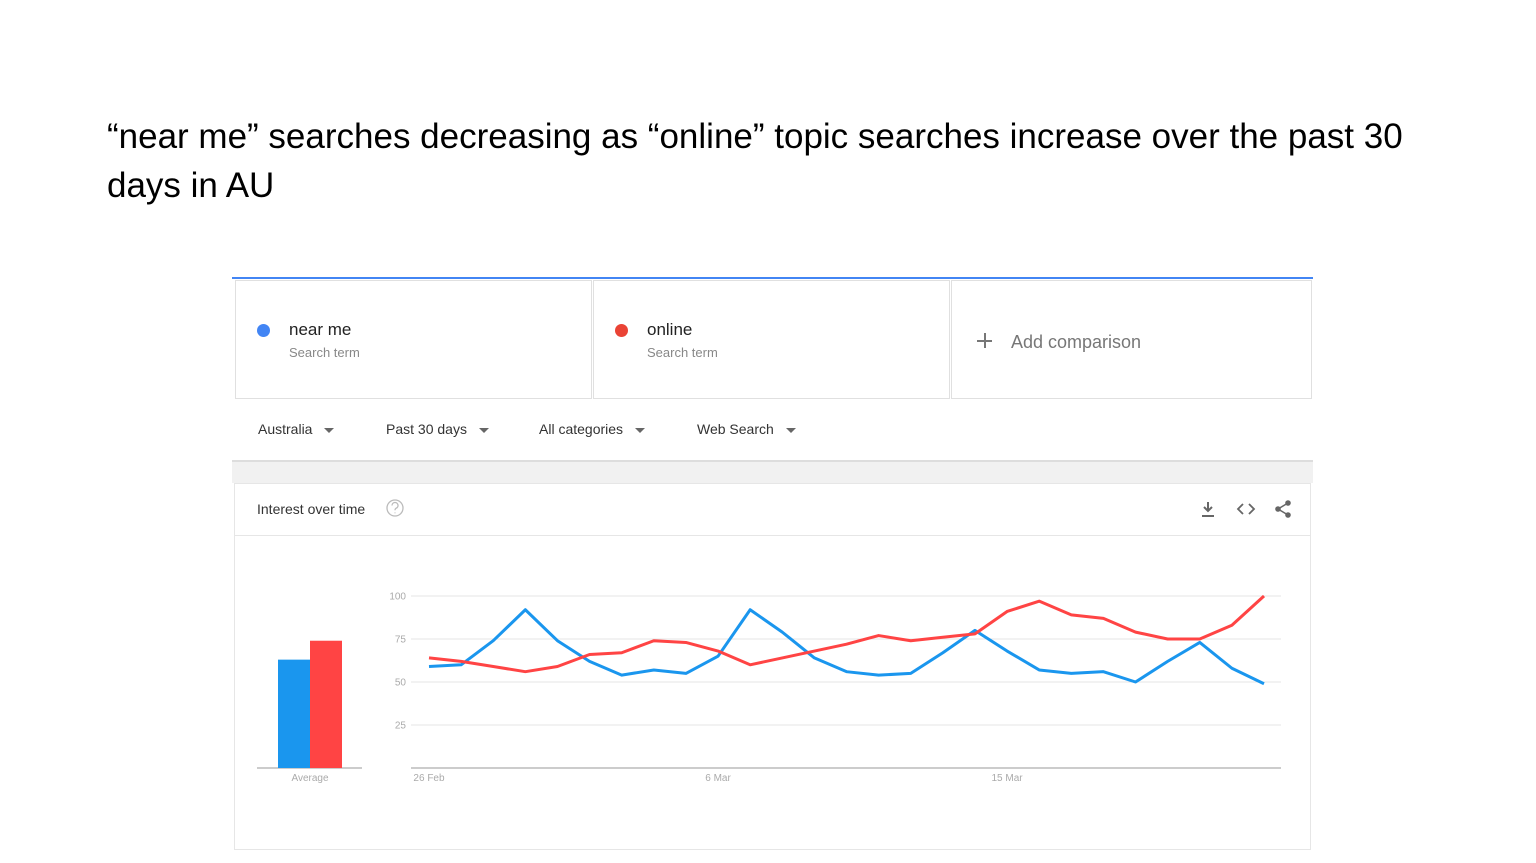 The width and height of the screenshot is (1536, 863). I want to click on panel-title: Interest over time, so click(311, 509).